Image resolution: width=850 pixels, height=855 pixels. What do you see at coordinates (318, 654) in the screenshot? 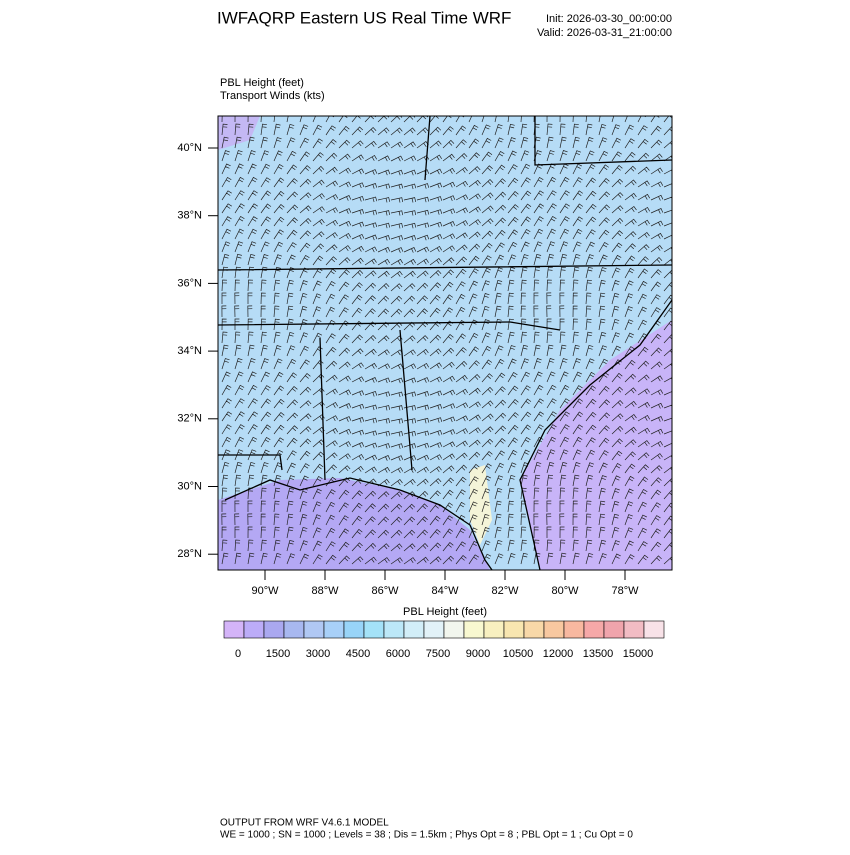
I see `colorbar-label: 3000` at bounding box center [318, 654].